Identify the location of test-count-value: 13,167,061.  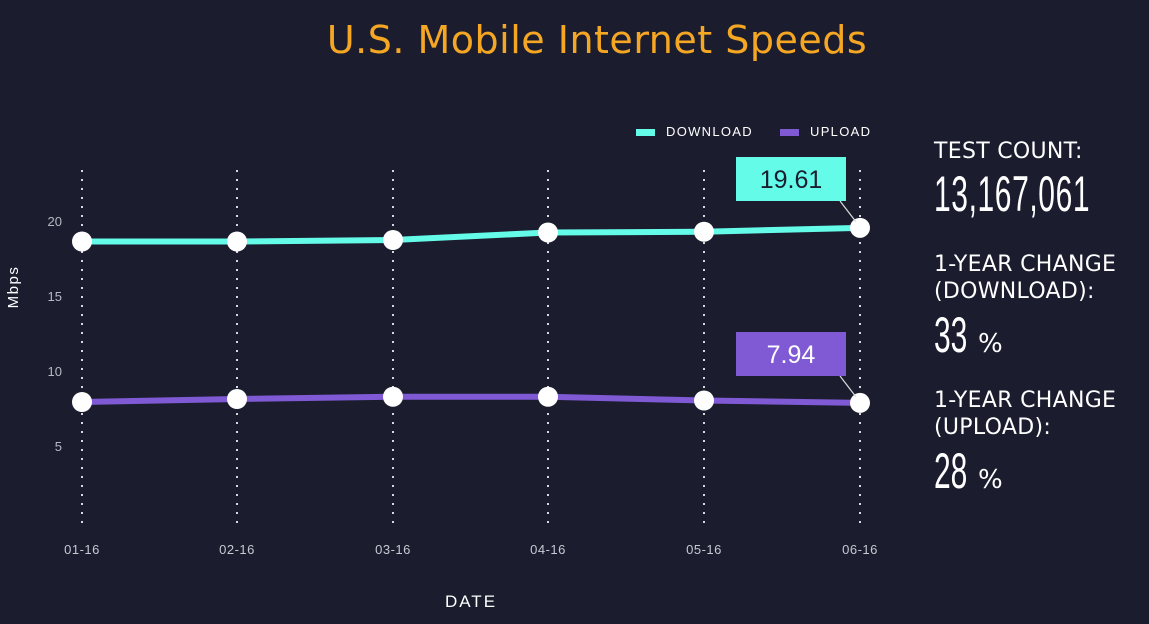
(1012, 194).